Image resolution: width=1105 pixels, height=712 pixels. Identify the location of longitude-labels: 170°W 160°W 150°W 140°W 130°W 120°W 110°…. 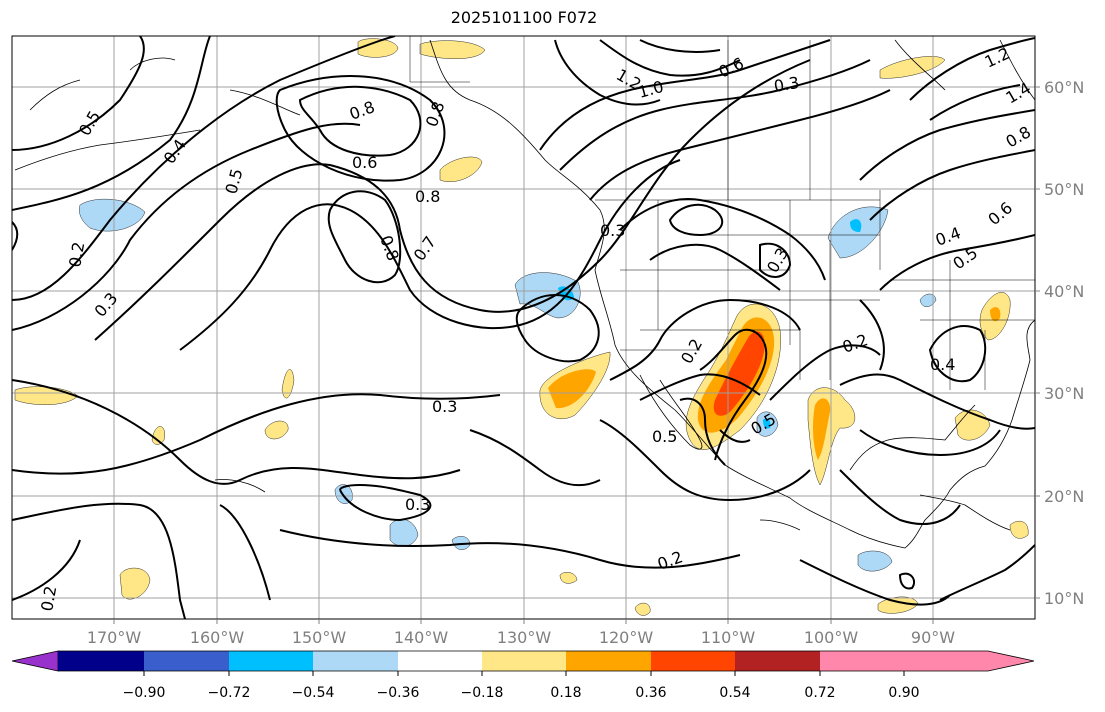
(521, 637).